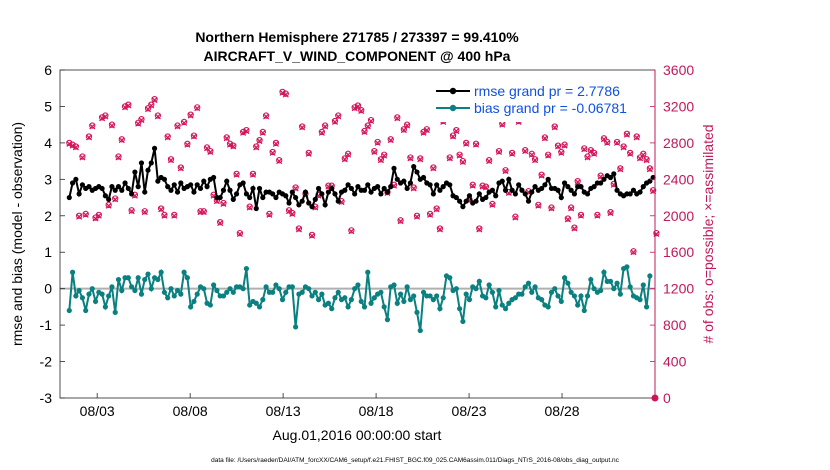 Image resolution: width=830 pixels, height=470 pixels. What do you see at coordinates (52, 234) in the screenshot?
I see `left-axis: -3 -2 -1 0 1 2 3 4 5 6` at bounding box center [52, 234].